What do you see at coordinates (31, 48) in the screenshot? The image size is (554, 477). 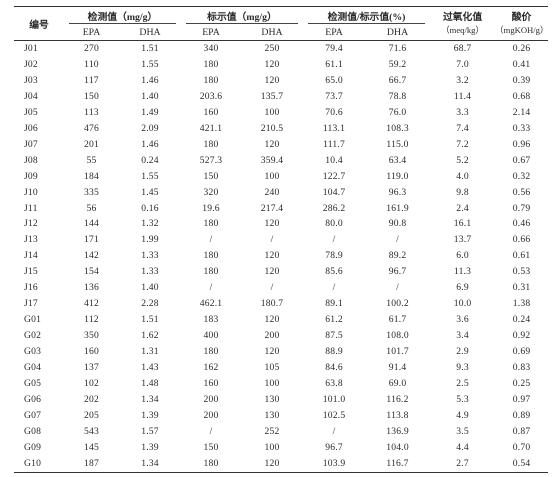 I see `cell-sample-id: J01` at bounding box center [31, 48].